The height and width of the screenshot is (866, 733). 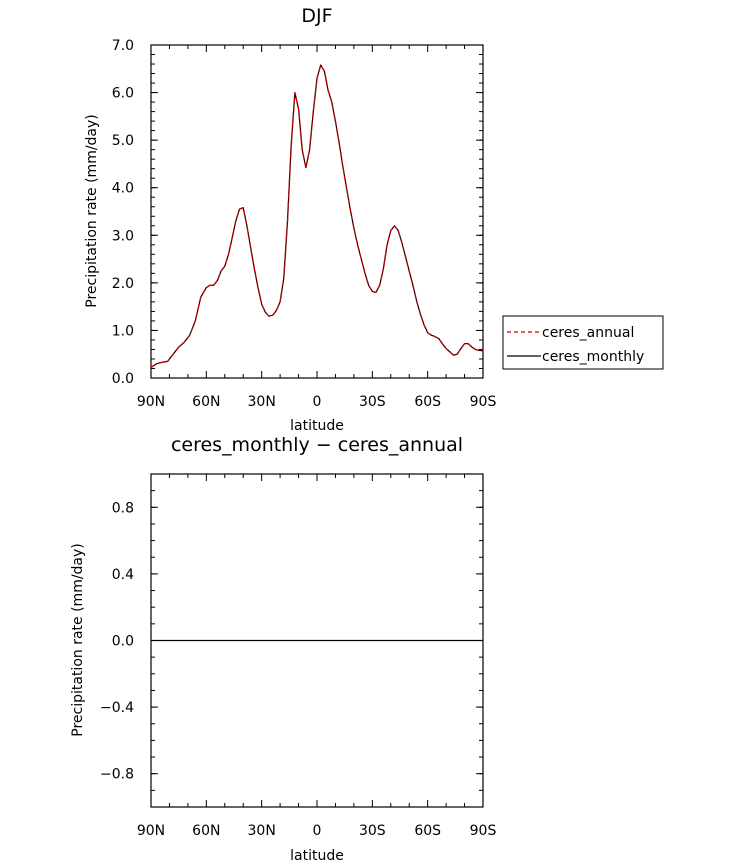 What do you see at coordinates (316, 16) in the screenshot?
I see `top-chart-title: DJF` at bounding box center [316, 16].